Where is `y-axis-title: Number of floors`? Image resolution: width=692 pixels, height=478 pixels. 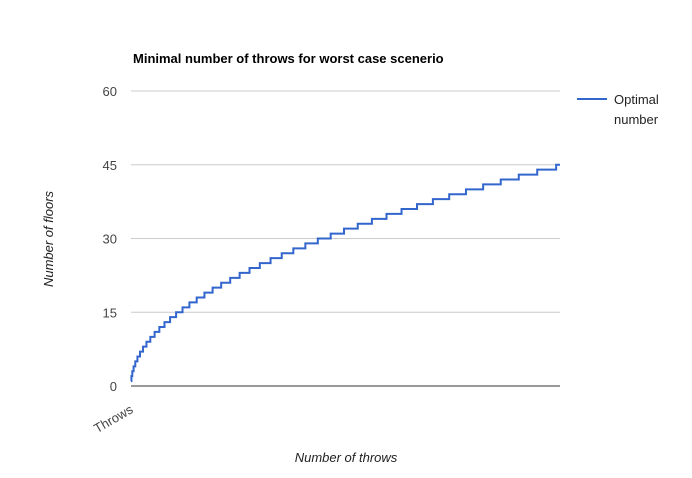
y-axis-title: Number of floors is located at coordinates (48, 238).